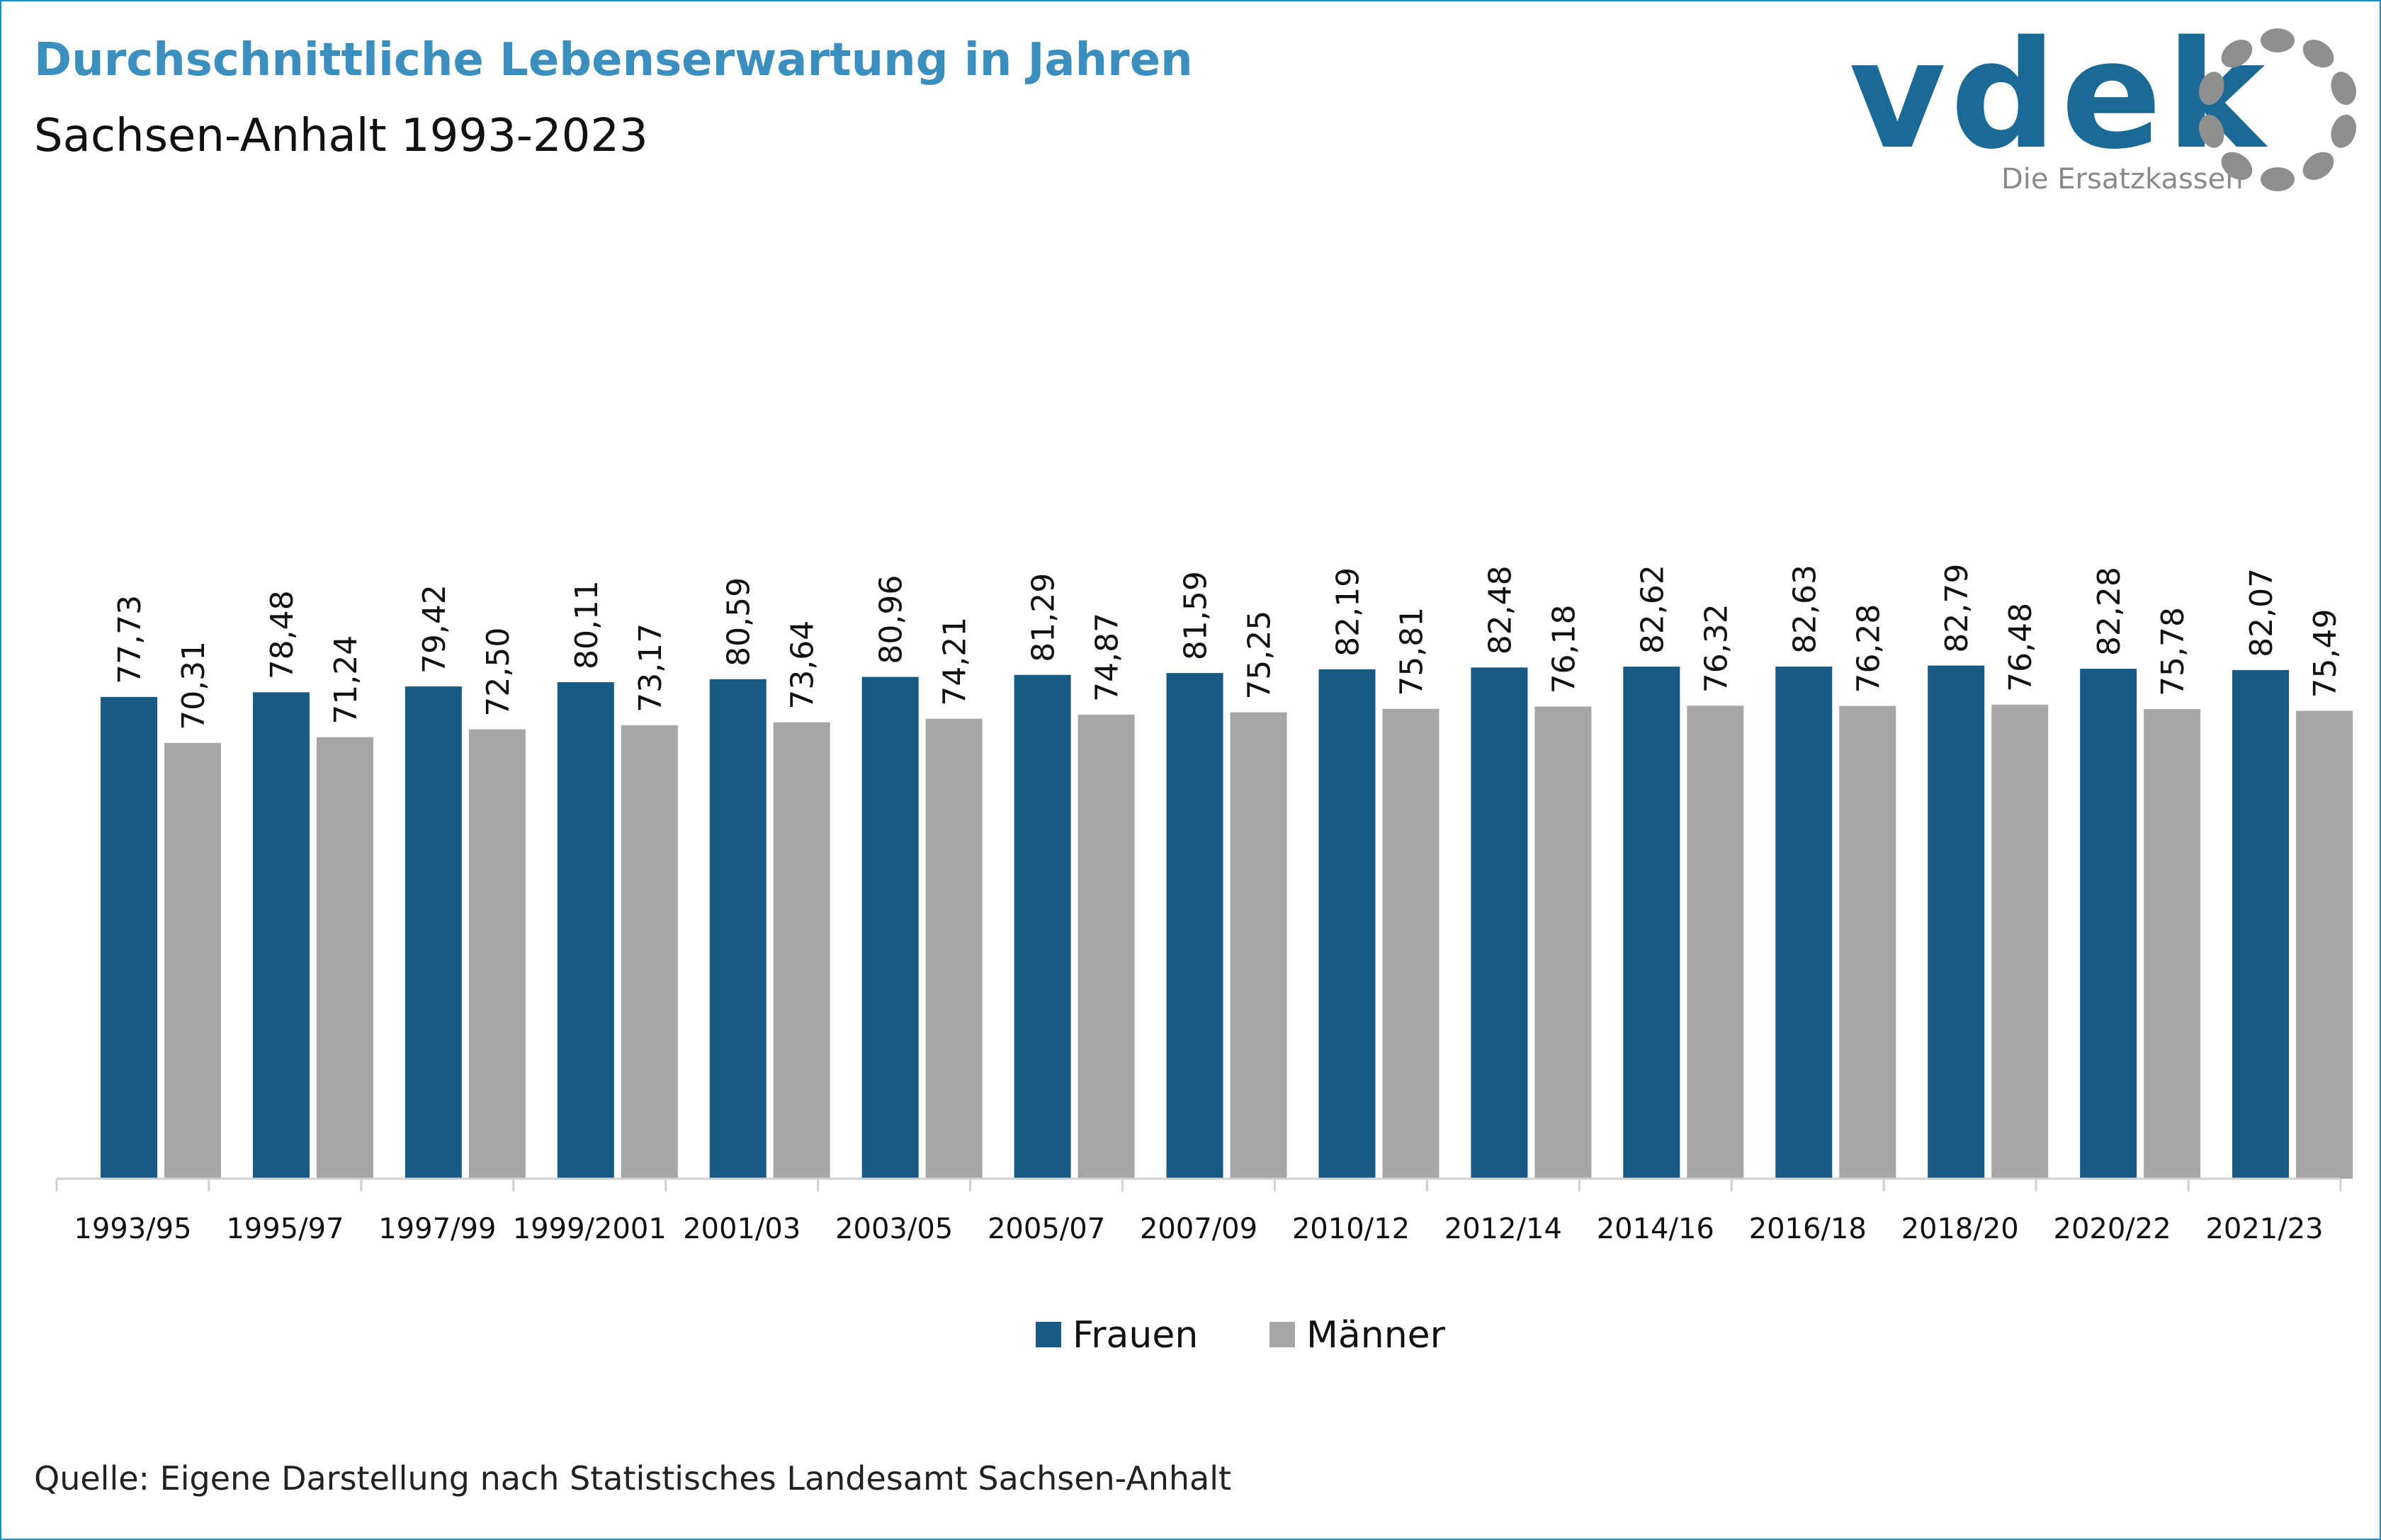  Describe the element at coordinates (2112, 1229) in the screenshot. I see `x-tick-label: 2020/22` at that location.